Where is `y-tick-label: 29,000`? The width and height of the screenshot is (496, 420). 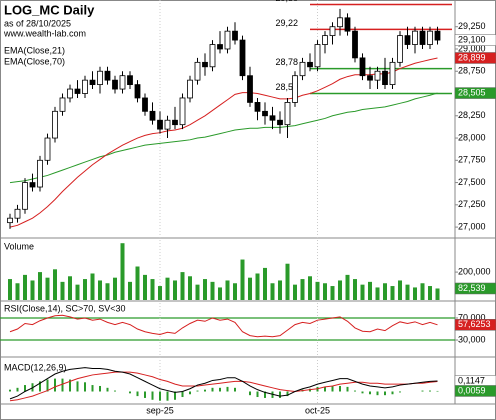 y-tick-label: 29,000 is located at coordinates (472, 48).